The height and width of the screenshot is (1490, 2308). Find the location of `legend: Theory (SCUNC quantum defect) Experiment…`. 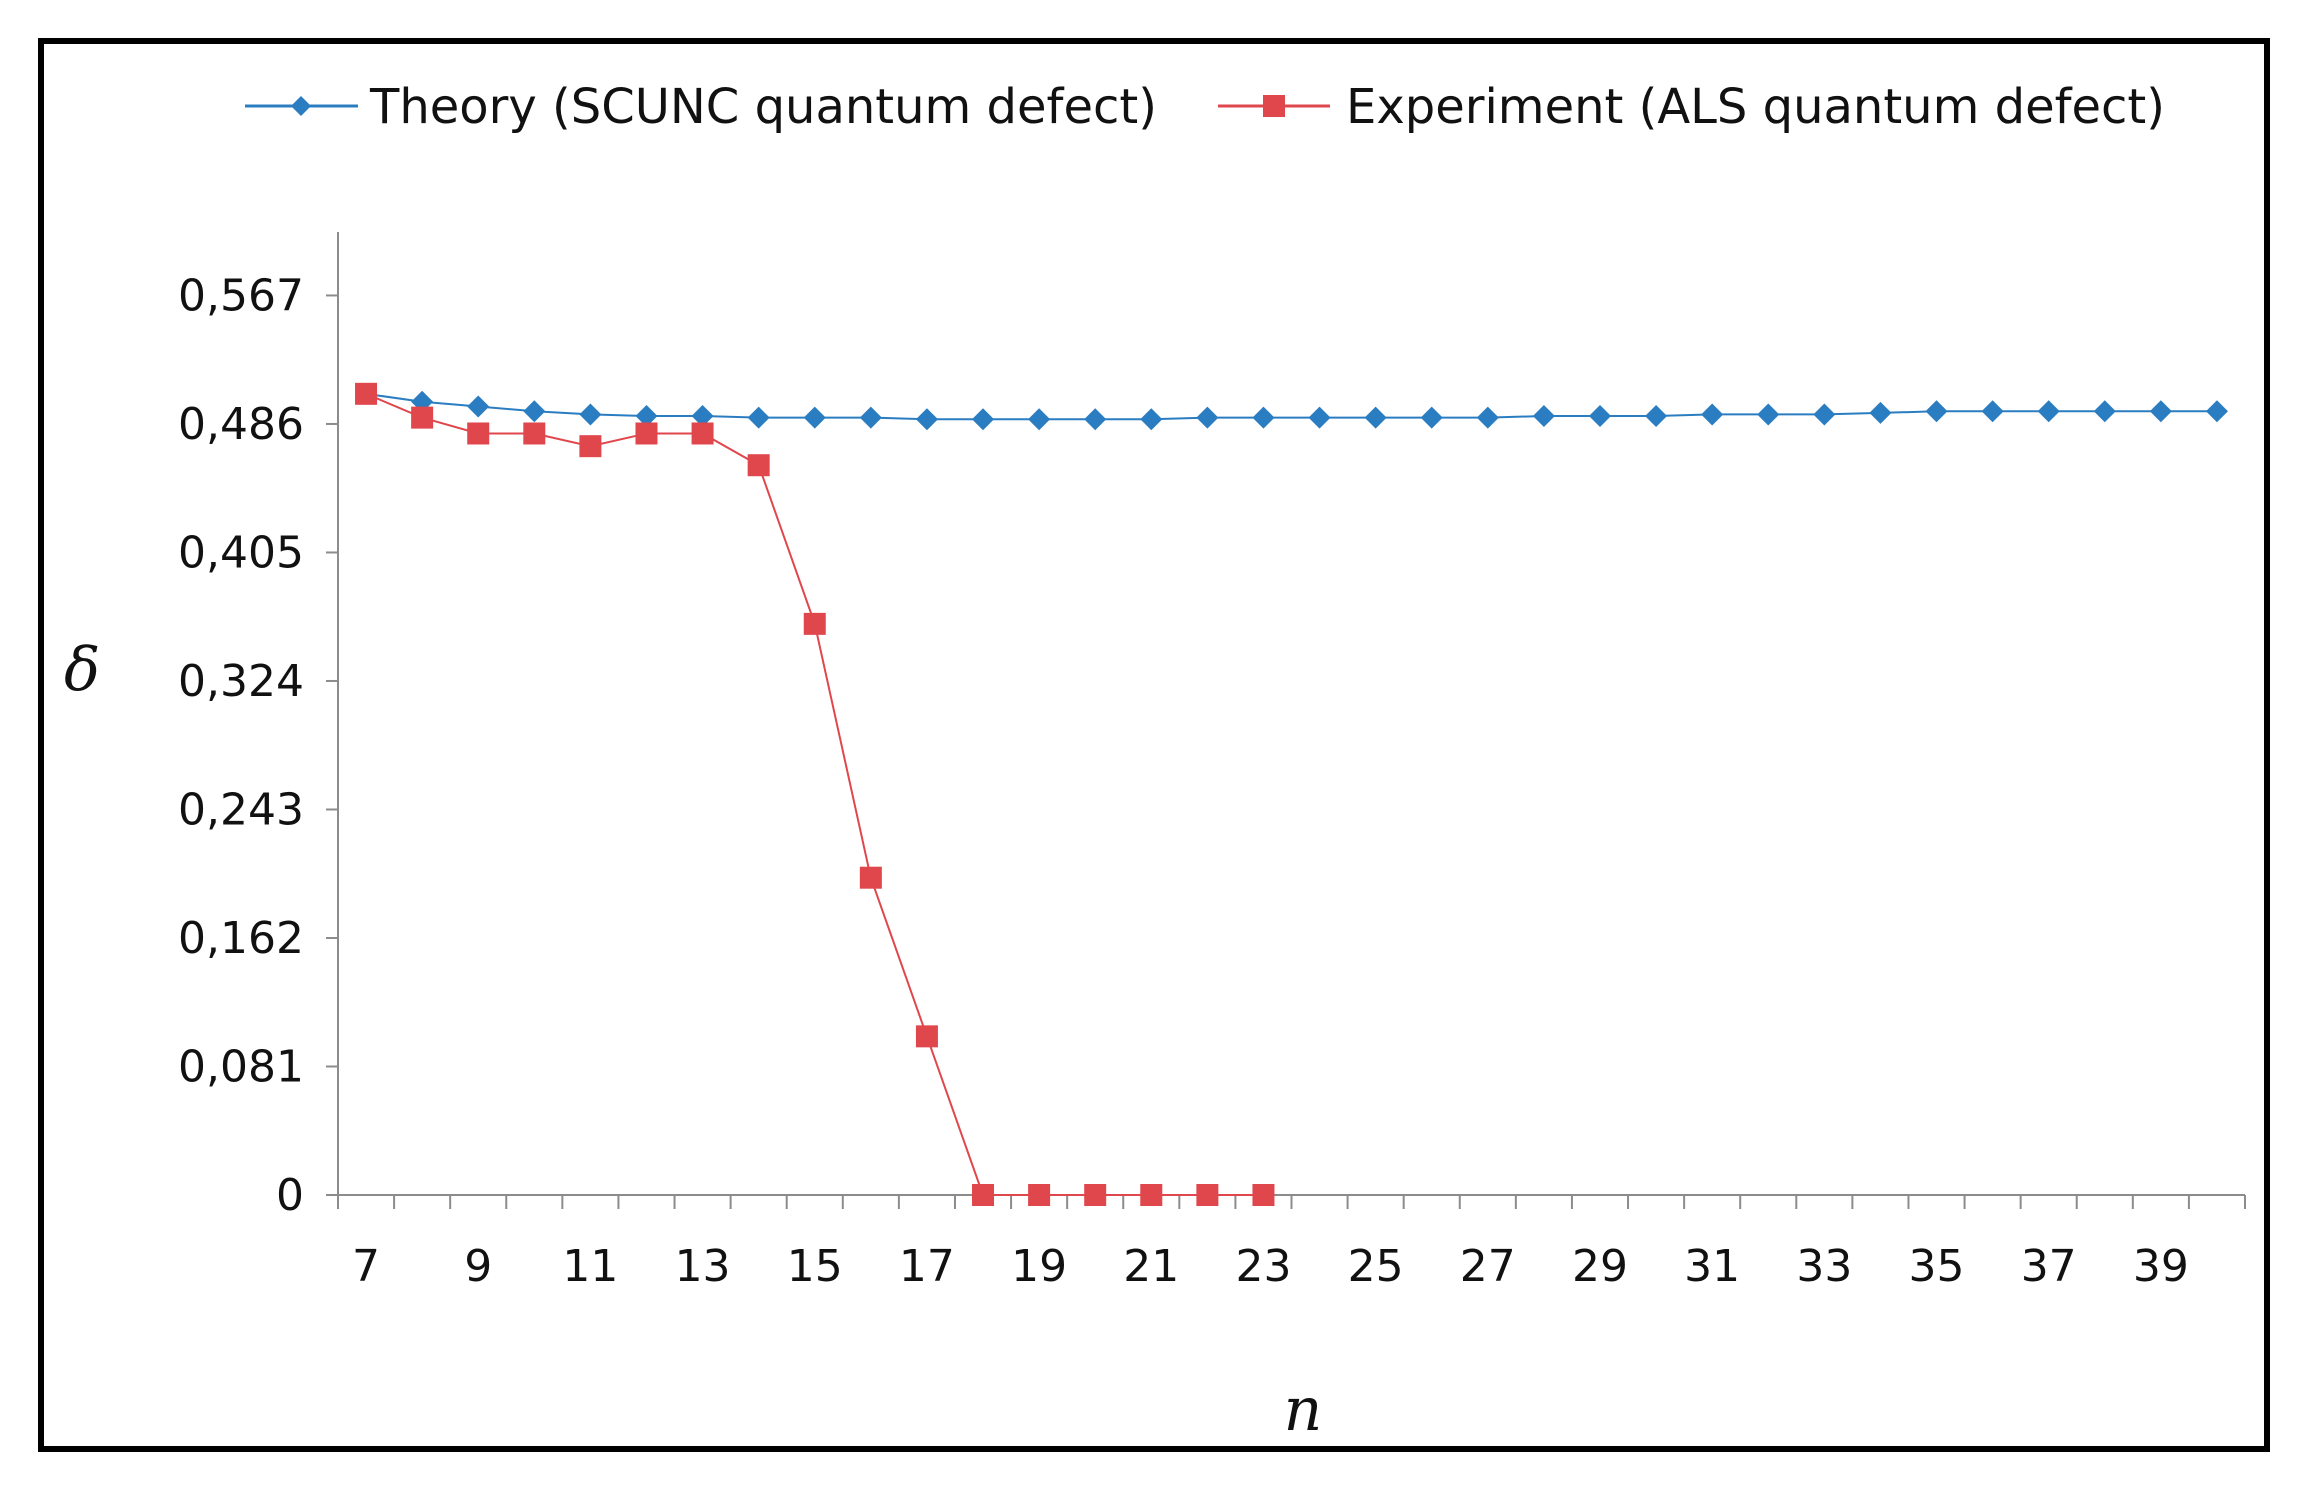

legend: Theory (SCUNC quantum defect) Experiment… is located at coordinates (1205, 107).